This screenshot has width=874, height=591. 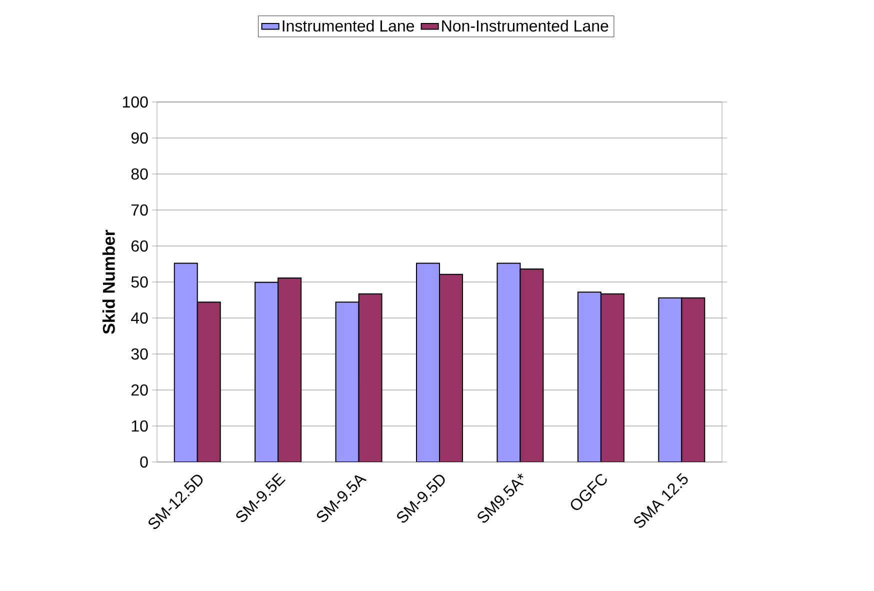 What do you see at coordinates (139, 210) in the screenshot?
I see `y-tick-label: 70` at bounding box center [139, 210].